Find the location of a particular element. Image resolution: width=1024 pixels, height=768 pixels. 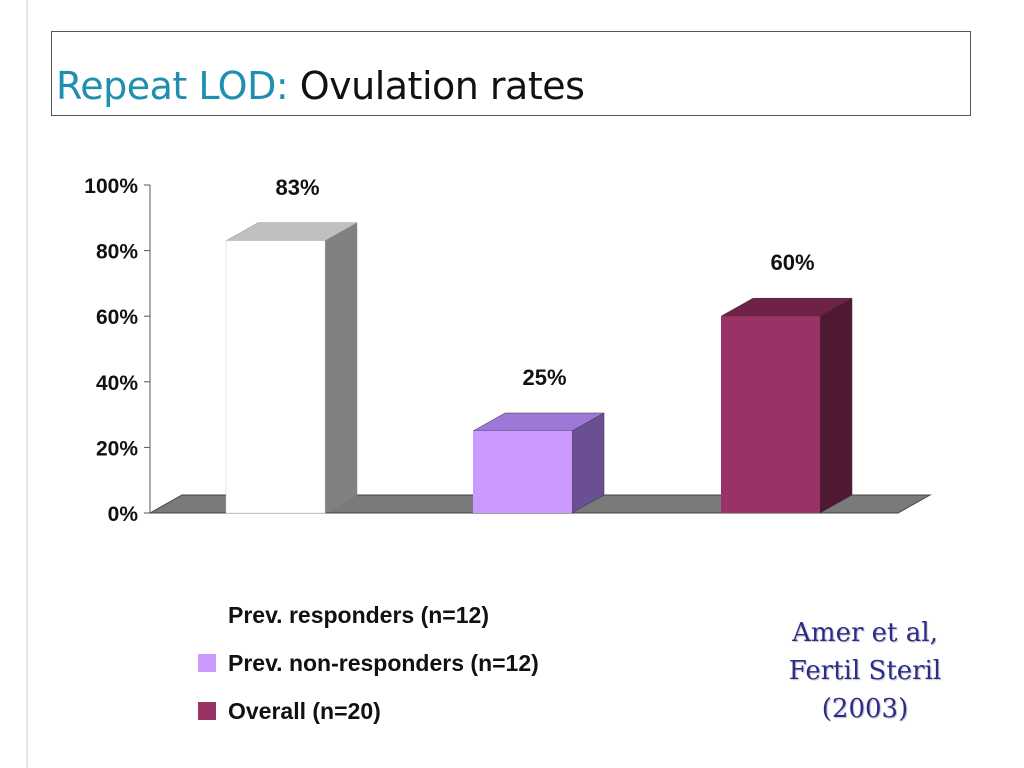

data-label-0: 83% is located at coordinates (297, 187).